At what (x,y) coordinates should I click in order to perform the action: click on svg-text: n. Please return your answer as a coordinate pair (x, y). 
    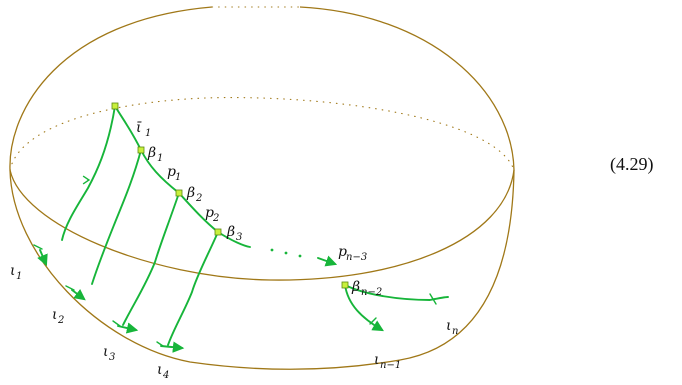
    Looking at the image, I should click on (455, 331).